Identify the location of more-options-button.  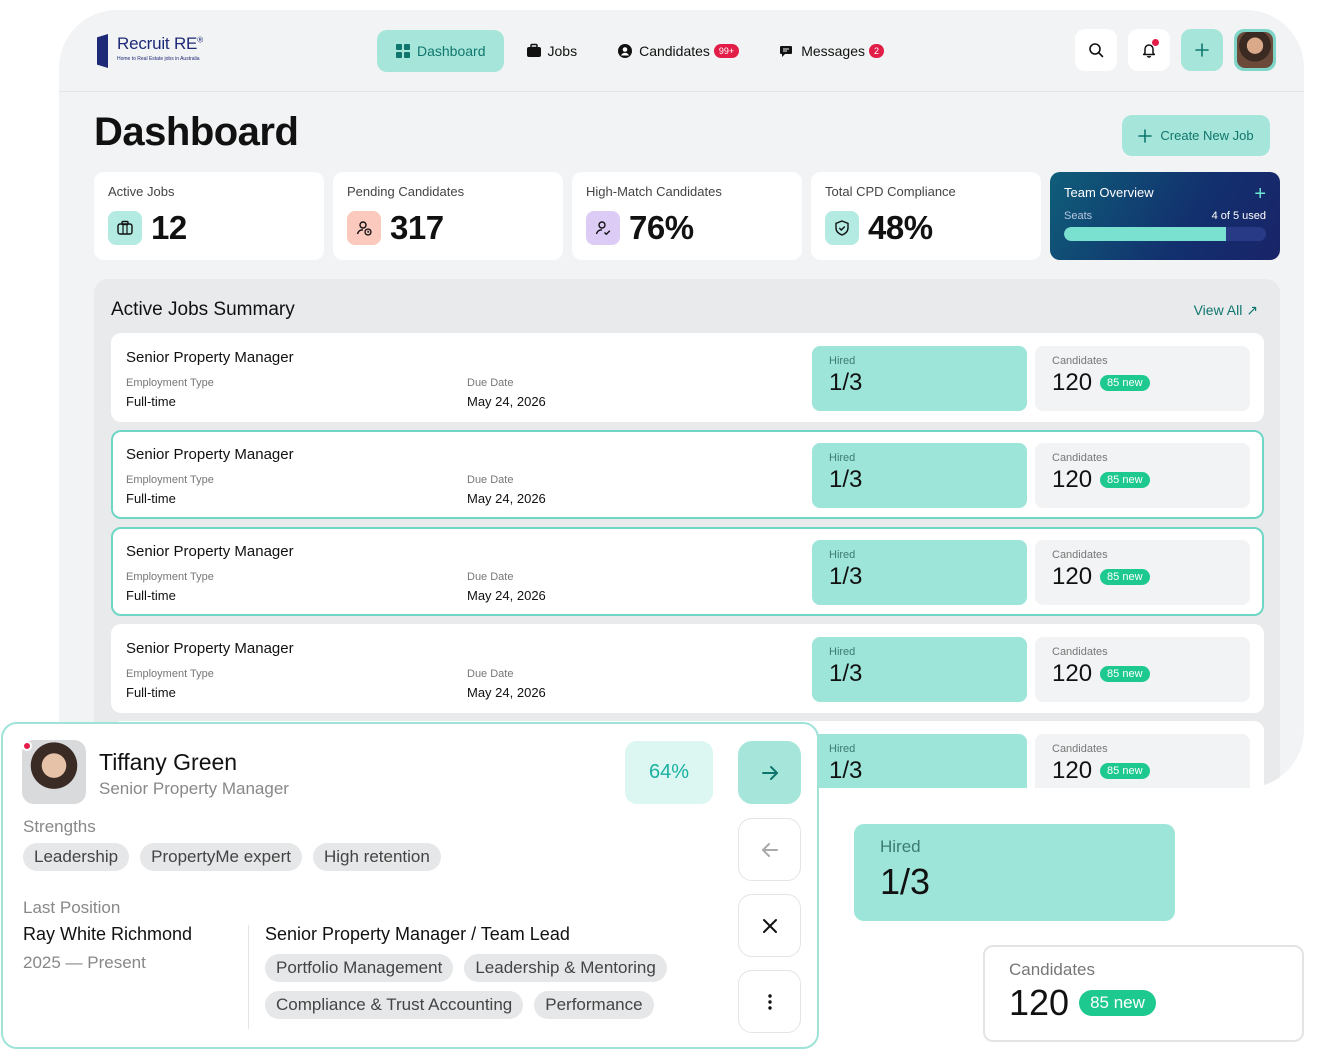
(769, 1001).